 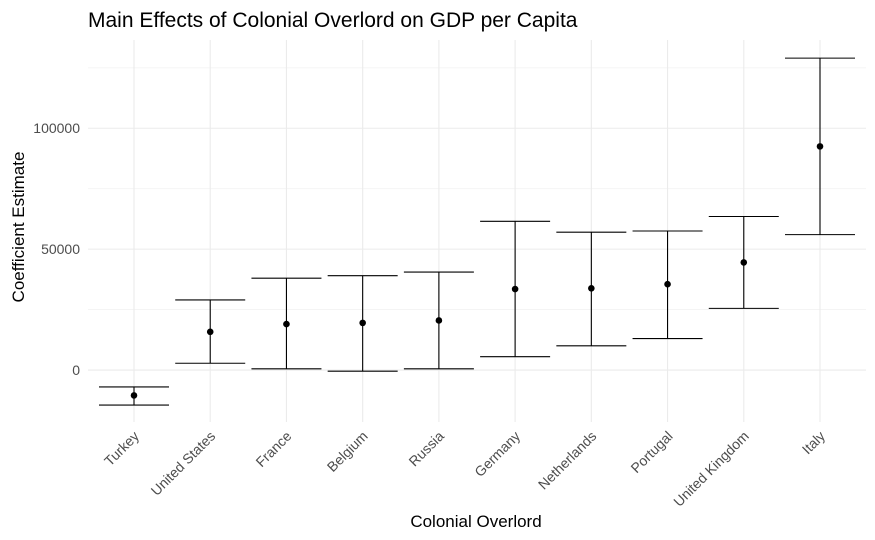 What do you see at coordinates (744, 262) in the screenshot?
I see `point-united-kingdom` at bounding box center [744, 262].